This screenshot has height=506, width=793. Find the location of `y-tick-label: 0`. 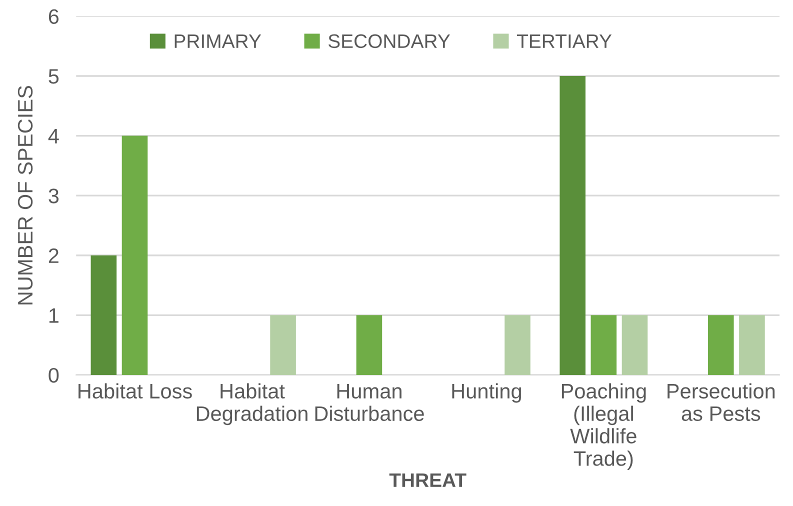

y-tick-label: 0 is located at coordinates (53, 375).